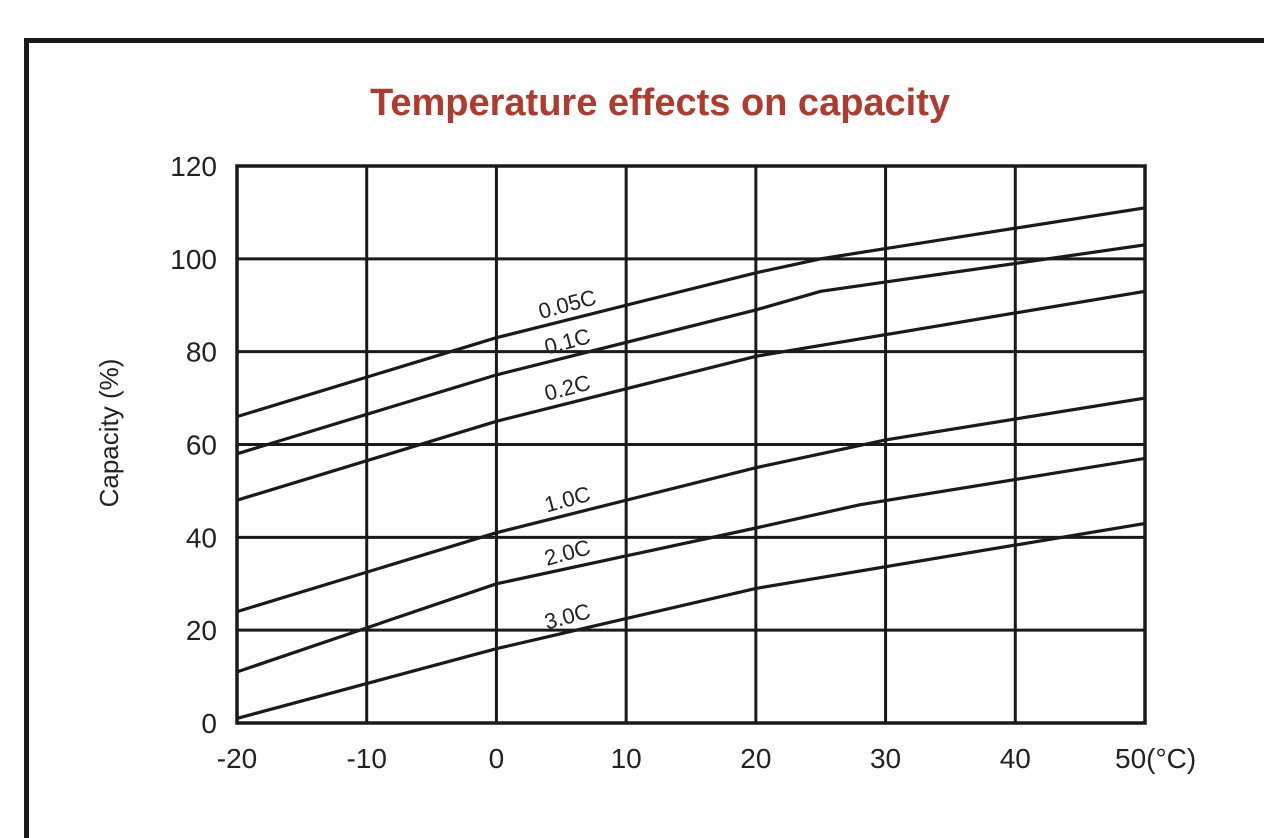 This screenshot has width=1264, height=838. Describe the element at coordinates (660, 103) in the screenshot. I see `chart-title: Temperature effects on capacity` at that location.